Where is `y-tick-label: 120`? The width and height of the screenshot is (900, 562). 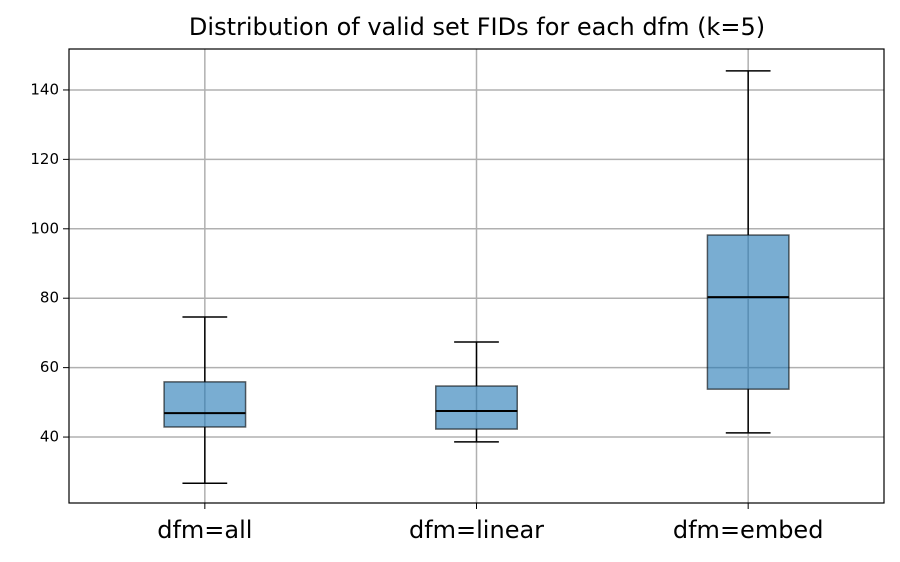 y-tick-label: 120 is located at coordinates (44, 159).